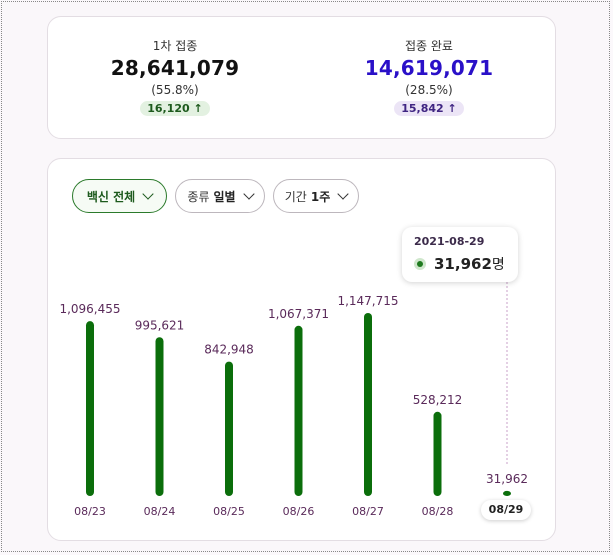 This screenshot has height=555, width=613. What do you see at coordinates (160, 325) in the screenshot?
I see `bar-value-label: 995,621` at bounding box center [160, 325].